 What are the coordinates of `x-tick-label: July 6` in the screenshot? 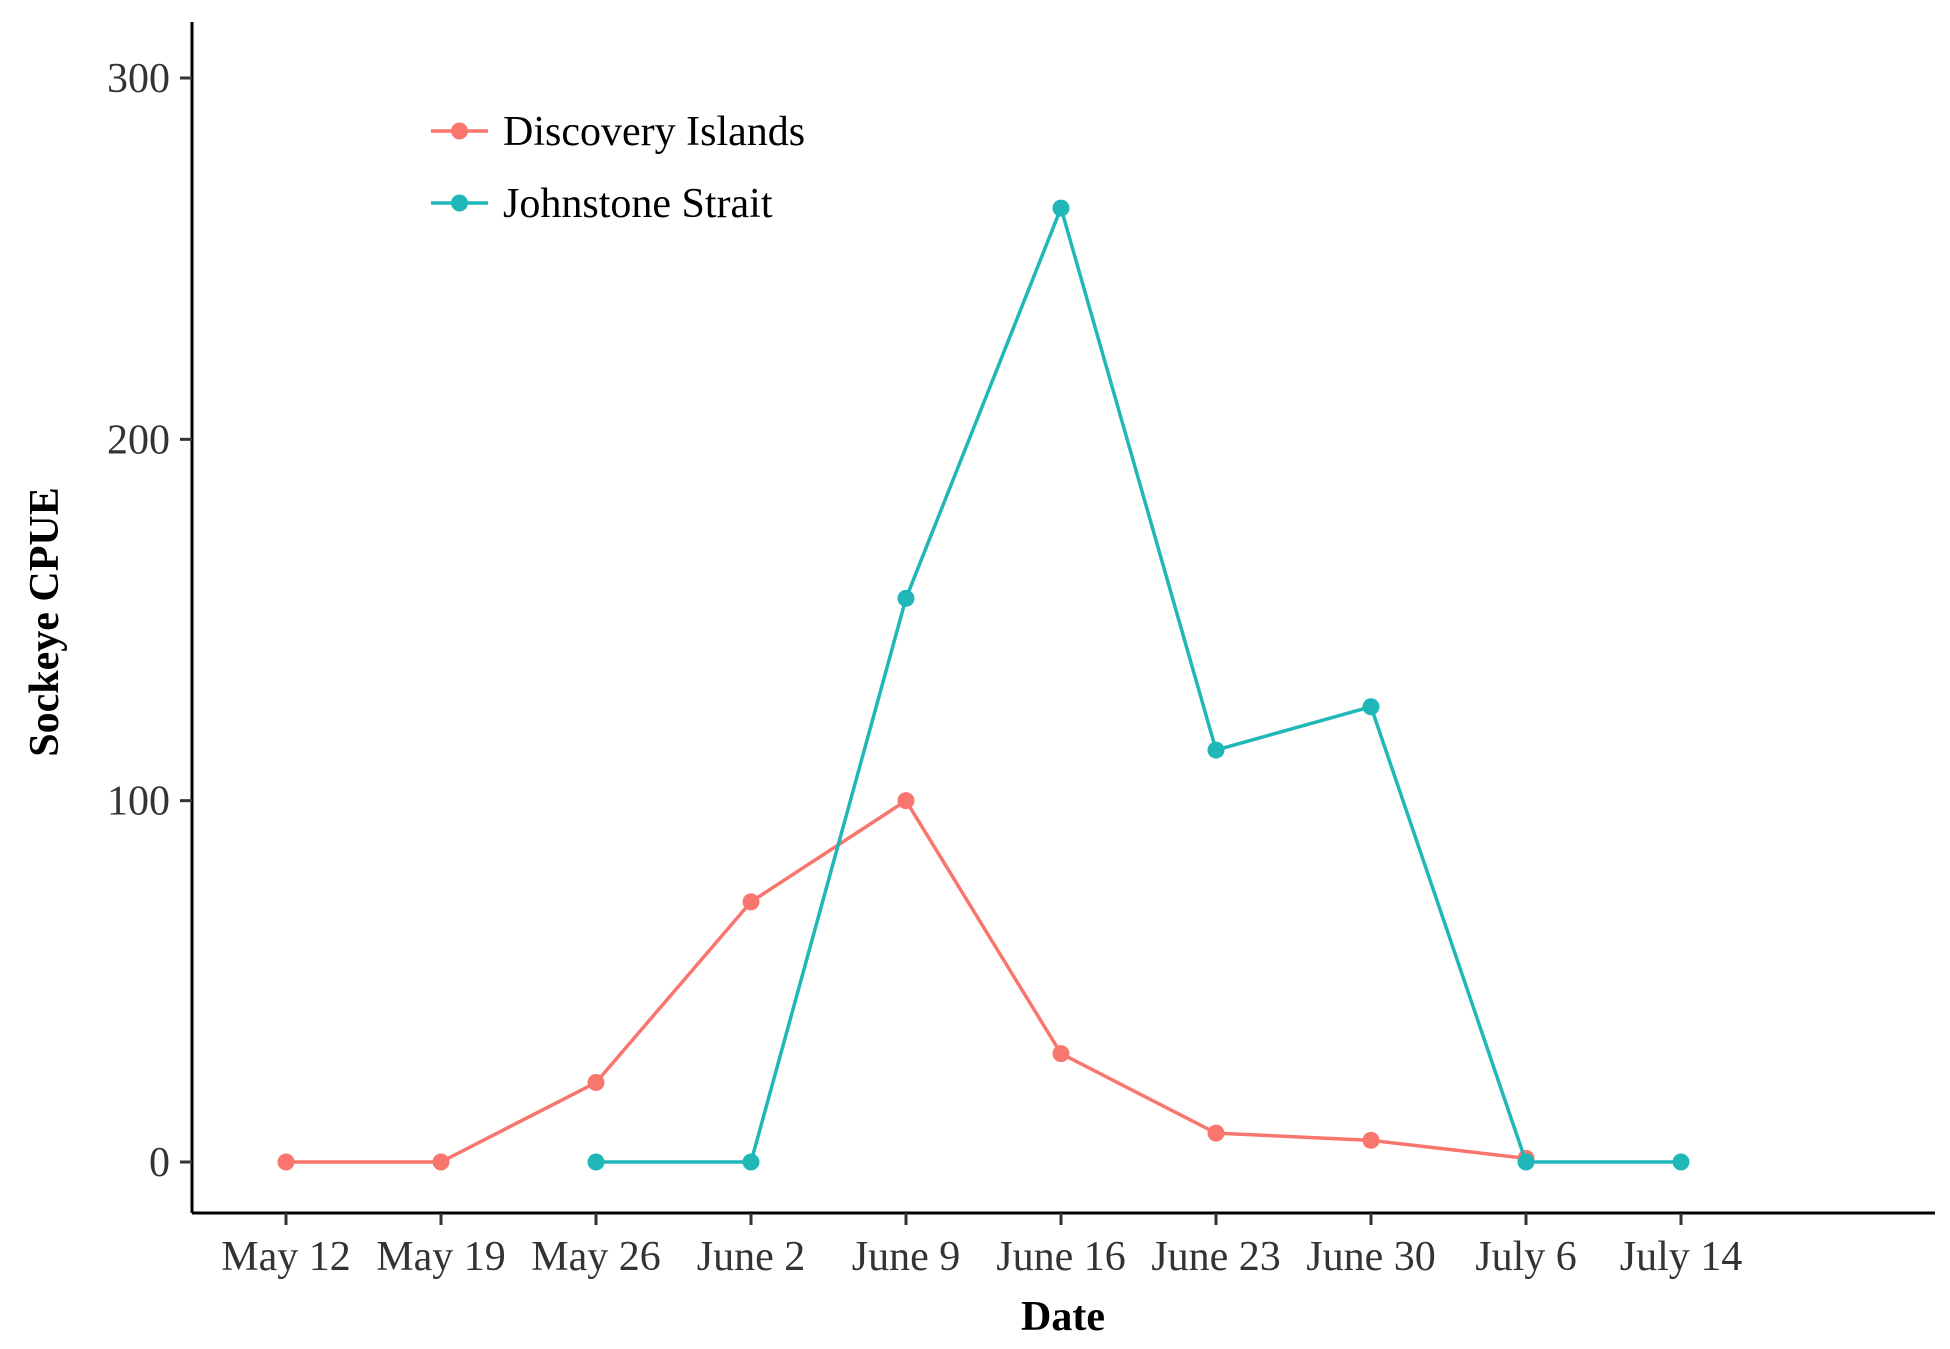 It's located at (1526, 1257).